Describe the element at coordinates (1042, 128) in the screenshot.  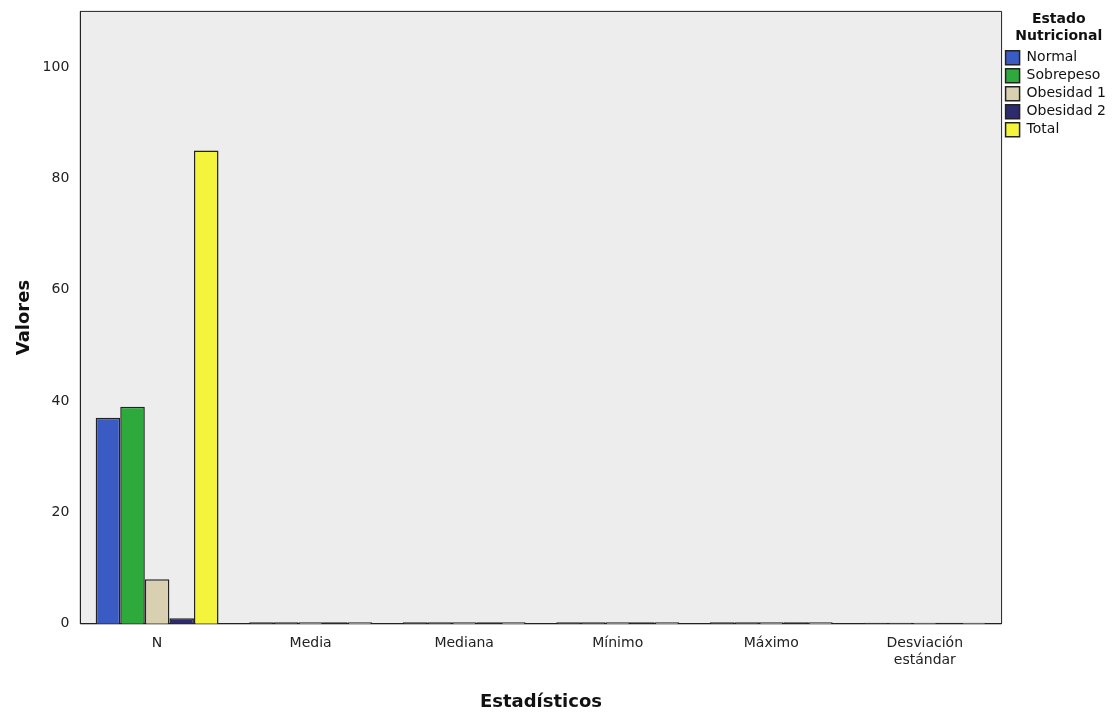
I see `legend-label: Total` at that location.